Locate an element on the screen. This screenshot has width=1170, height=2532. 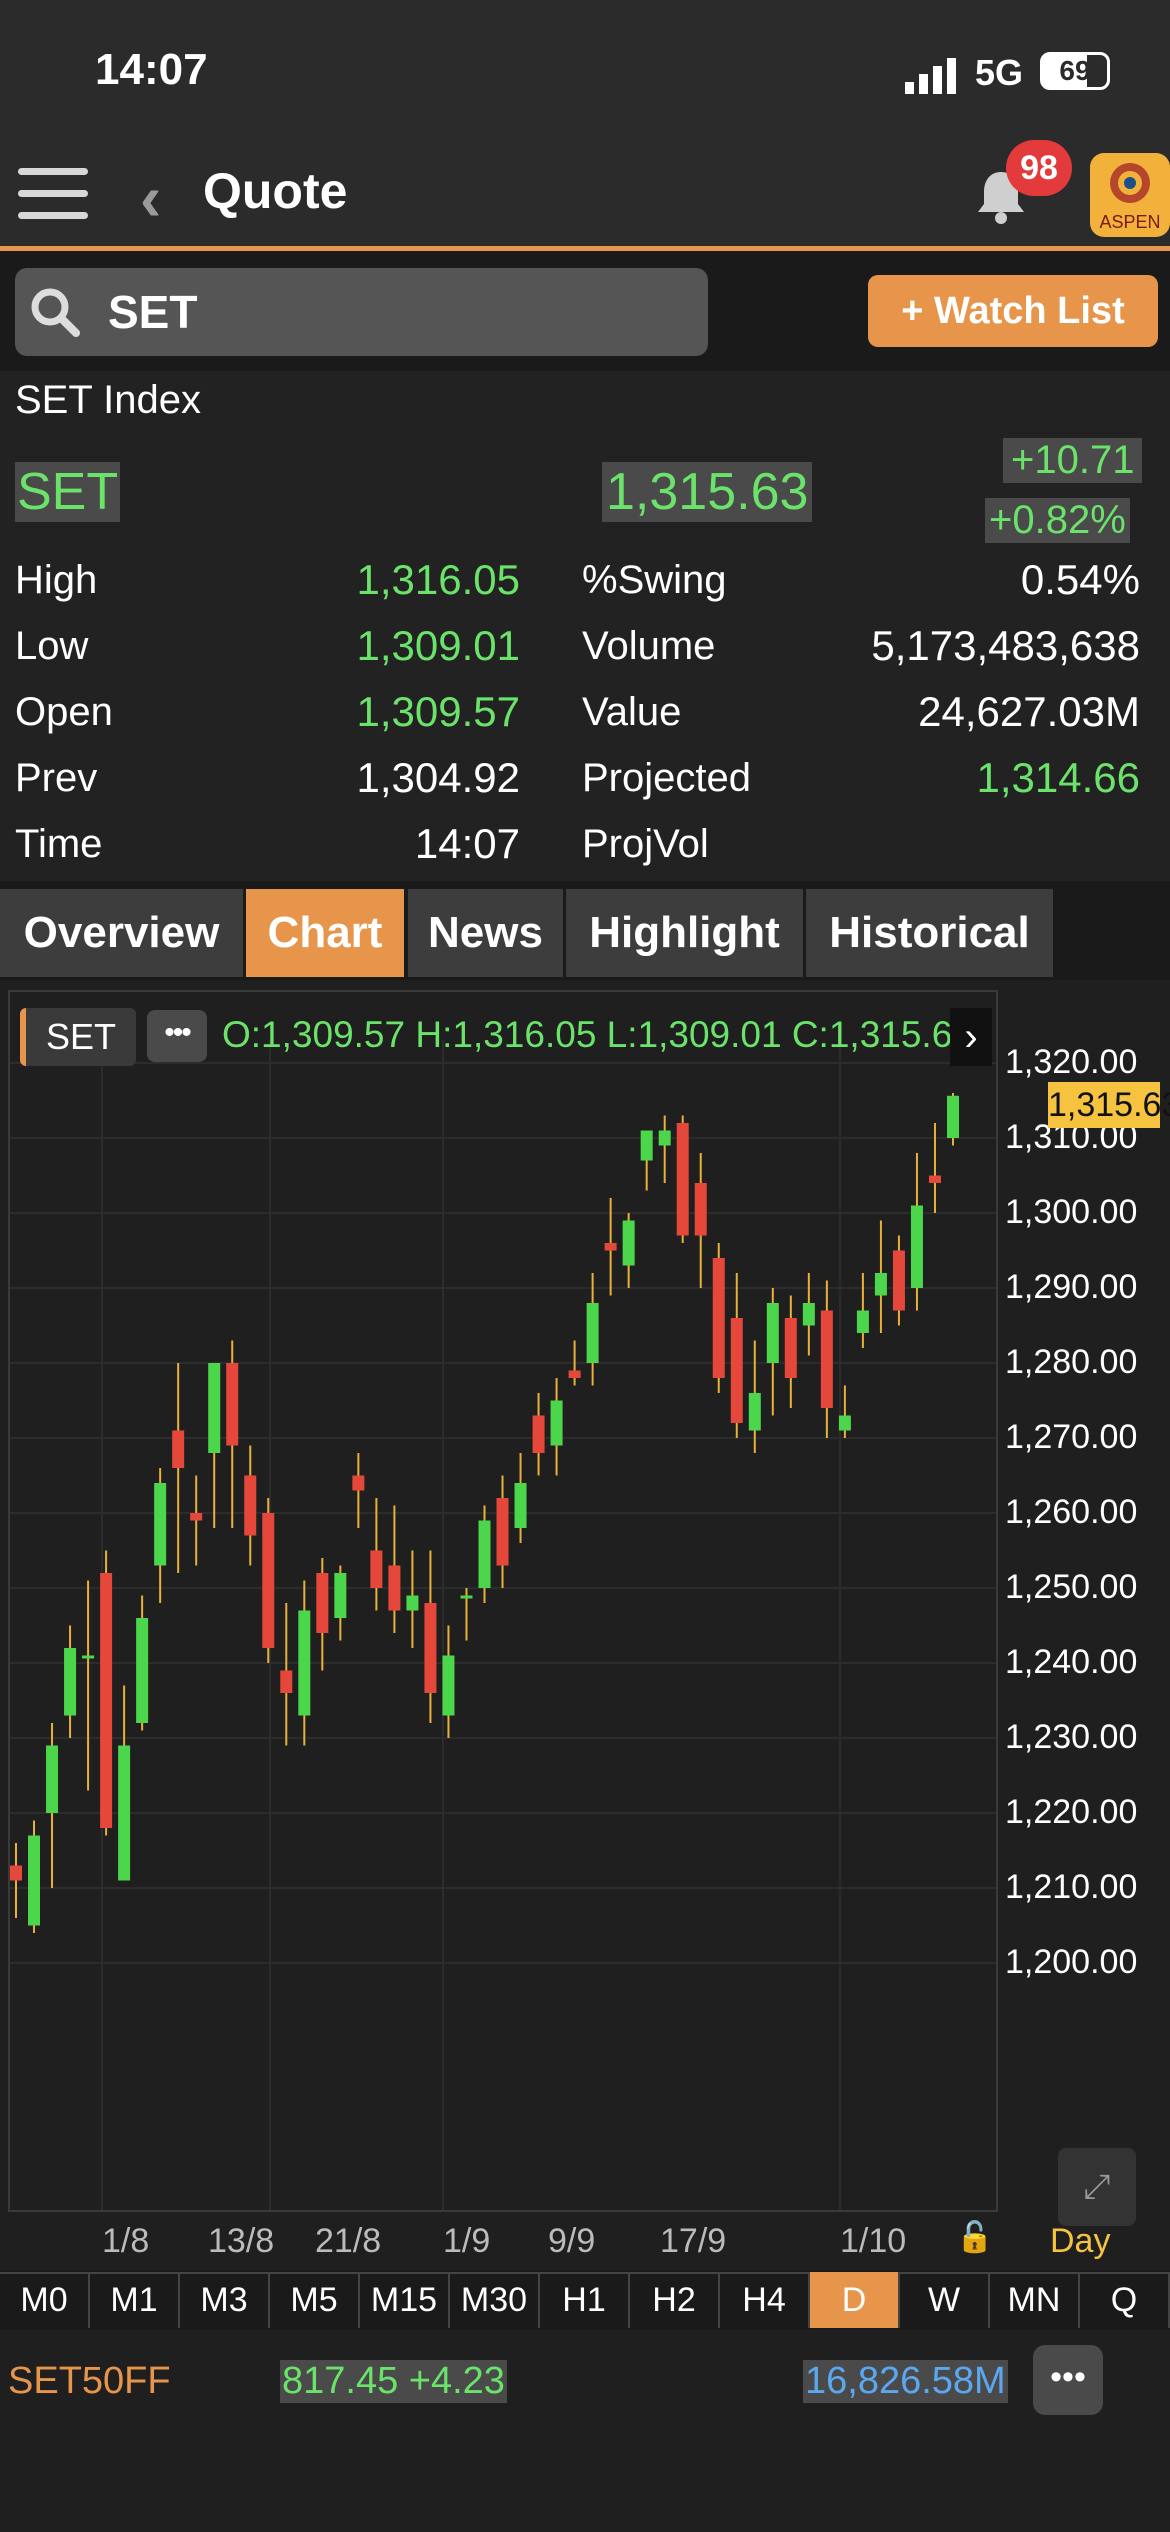
timeframe-h4: H4 is located at coordinates (765, 2300).